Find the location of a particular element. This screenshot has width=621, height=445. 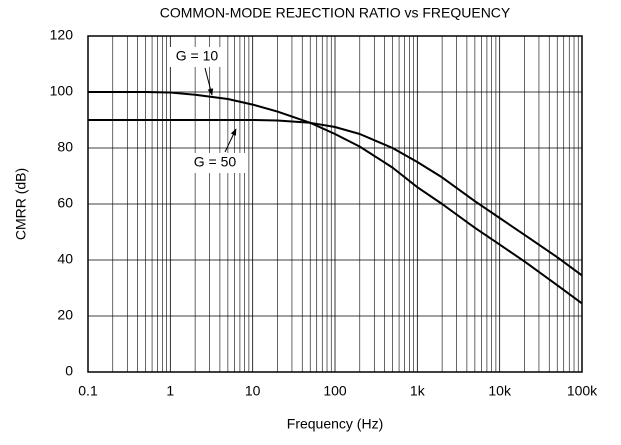

y-tick-label: 60 is located at coordinates (65, 203).